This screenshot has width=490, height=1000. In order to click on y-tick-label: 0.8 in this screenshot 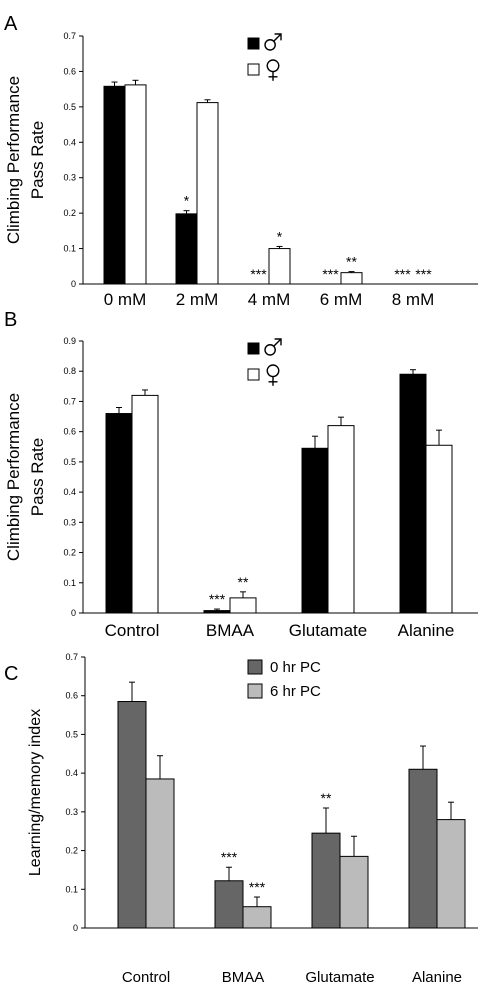, I will do `click(69, 371)`.